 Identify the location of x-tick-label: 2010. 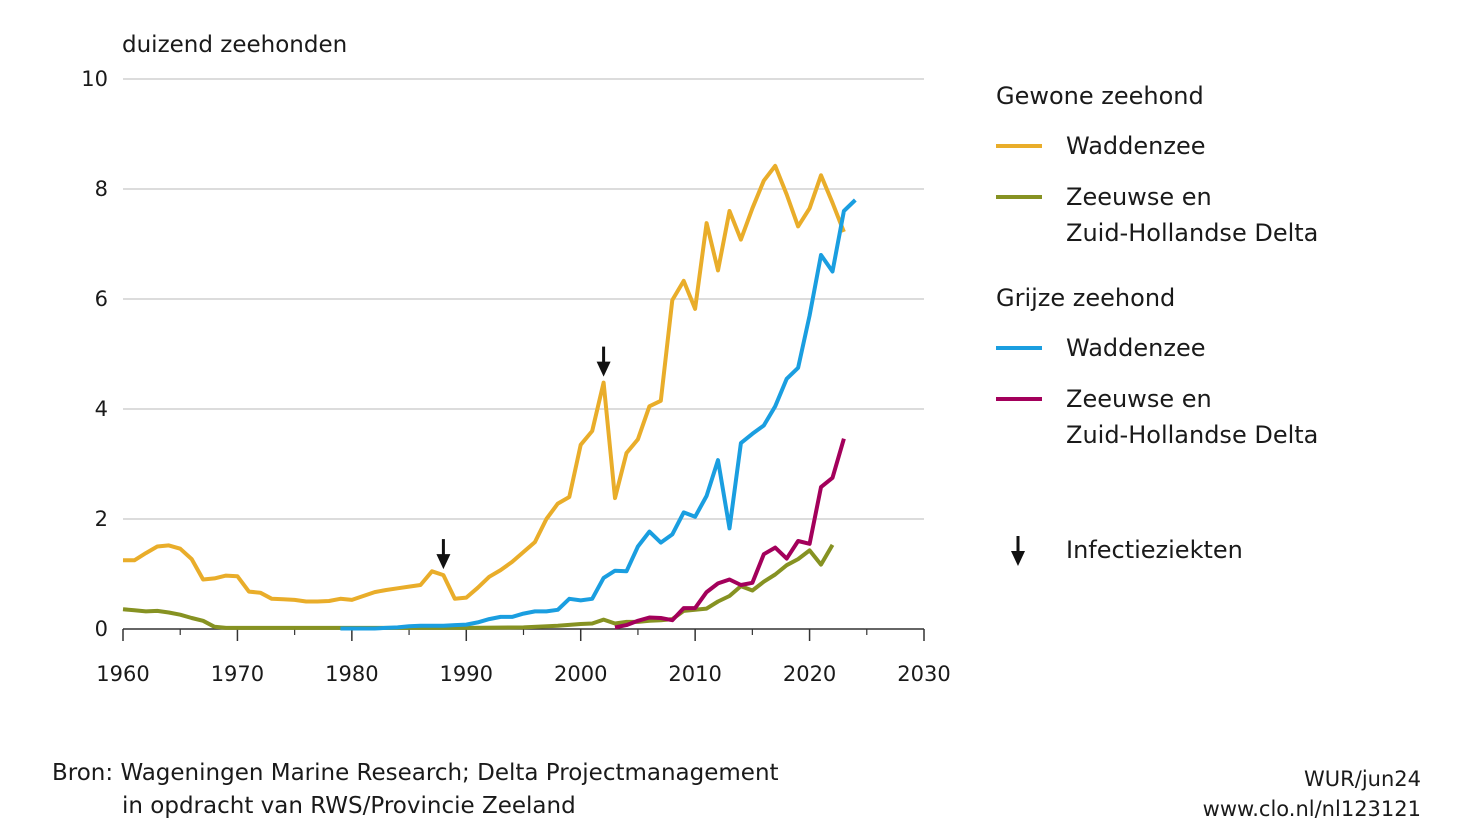
(694, 674).